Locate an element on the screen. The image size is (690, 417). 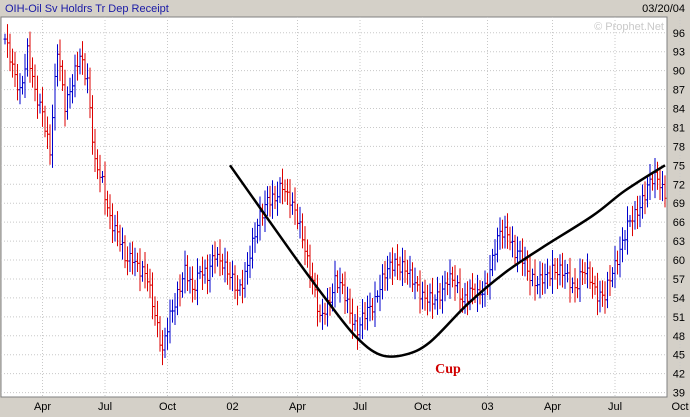
y-tick-label: 84 is located at coordinates (679, 110).